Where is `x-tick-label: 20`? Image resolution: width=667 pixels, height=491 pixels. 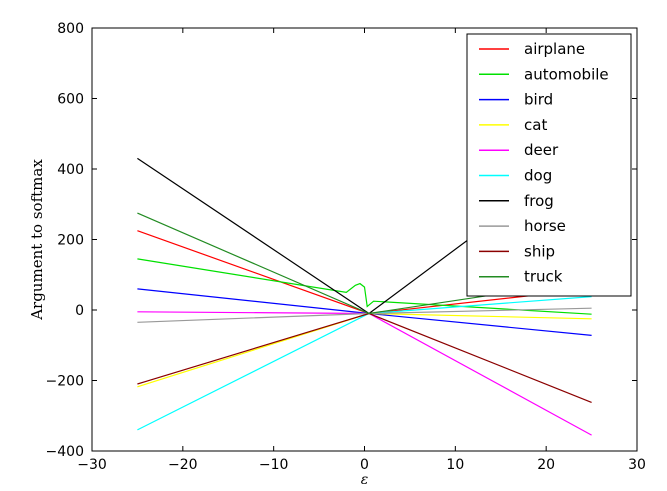
x-tick-label: 20 is located at coordinates (546, 465).